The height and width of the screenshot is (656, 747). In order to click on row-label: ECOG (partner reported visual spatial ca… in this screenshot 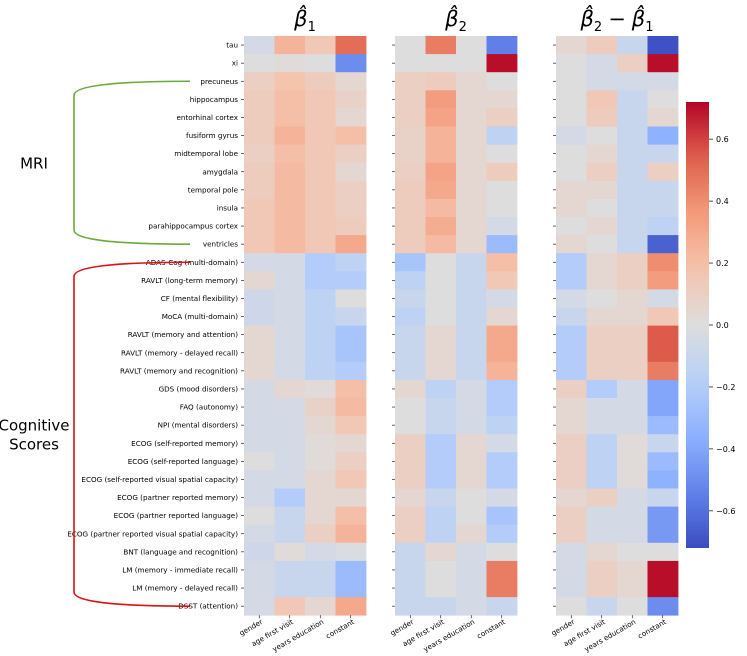, I will do `click(152, 533)`.